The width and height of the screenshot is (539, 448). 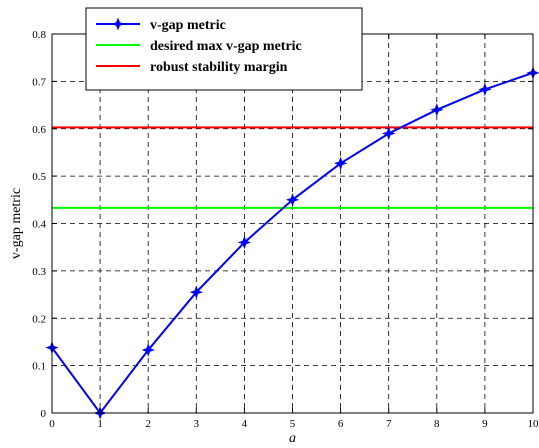 I want to click on y-tick-label: 0.4, so click(x=39, y=225).